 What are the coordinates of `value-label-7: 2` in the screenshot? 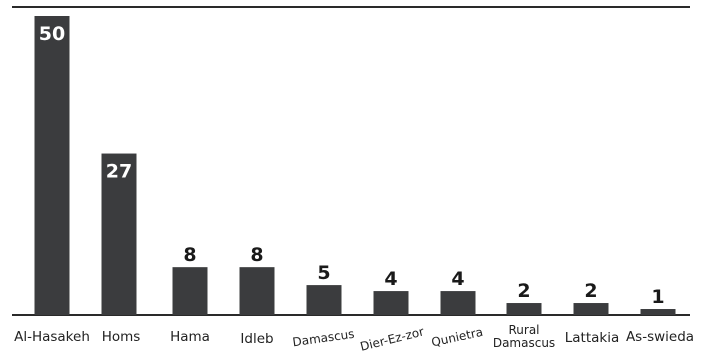 It's located at (523, 291).